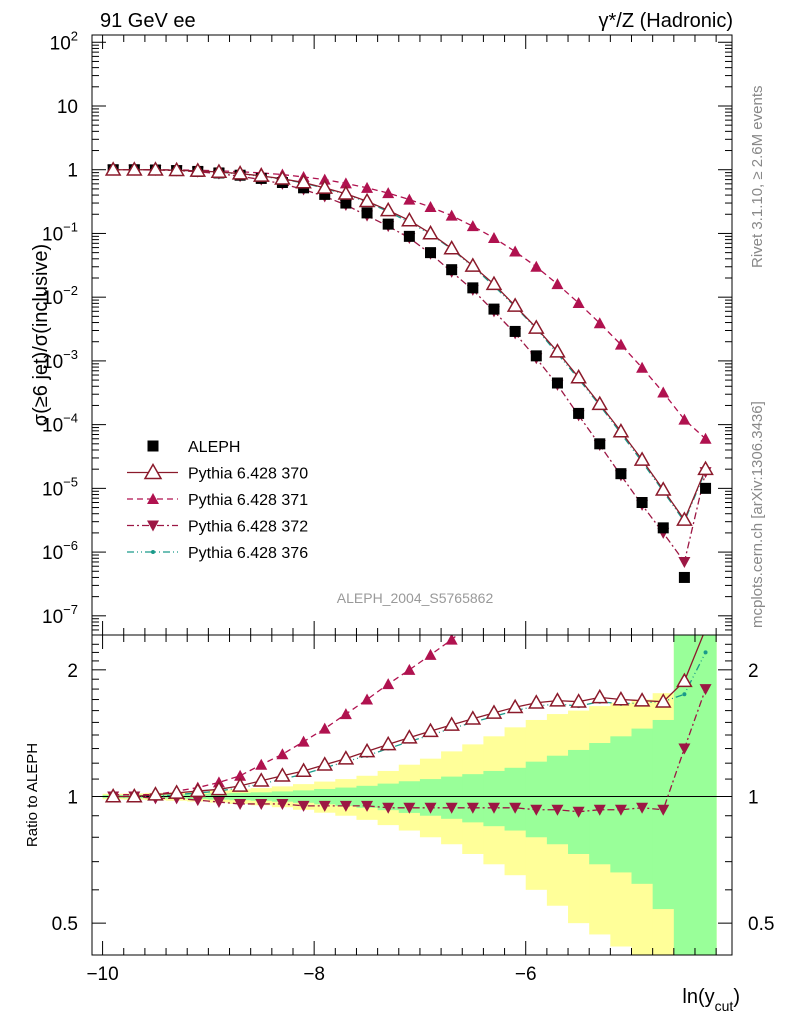  What do you see at coordinates (153, 552) in the screenshot?
I see `data-point-dot` at bounding box center [153, 552].